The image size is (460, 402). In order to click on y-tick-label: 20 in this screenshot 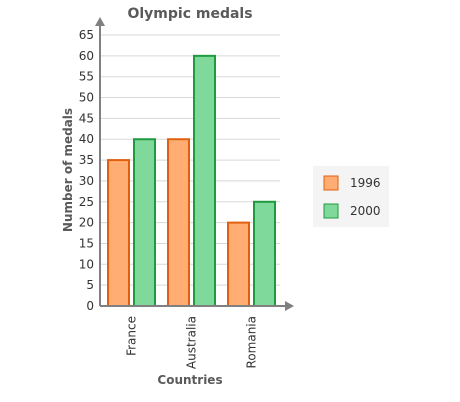, I will do `click(86, 223)`.